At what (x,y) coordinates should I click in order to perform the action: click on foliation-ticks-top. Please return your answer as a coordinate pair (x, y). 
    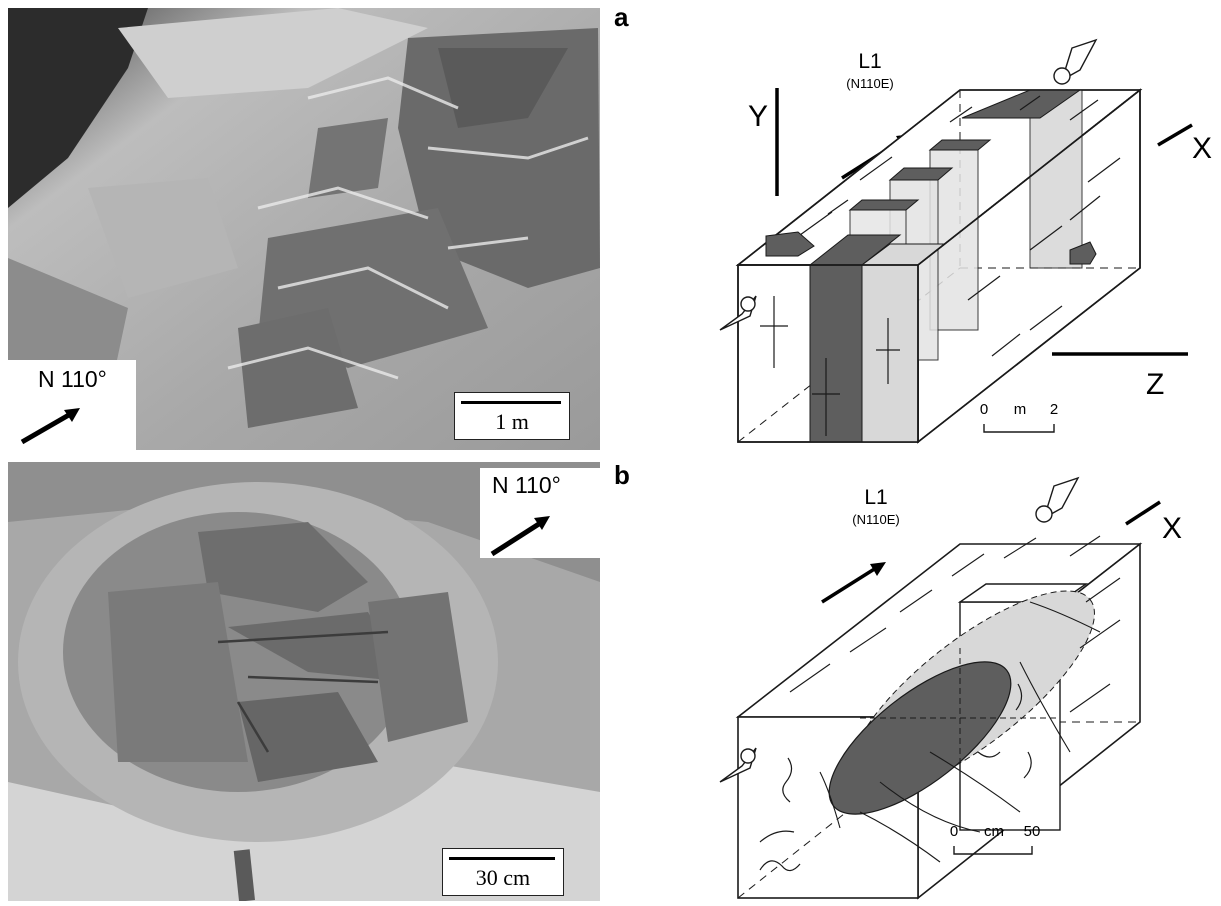
    Looking at the image, I should click on (949, 165).